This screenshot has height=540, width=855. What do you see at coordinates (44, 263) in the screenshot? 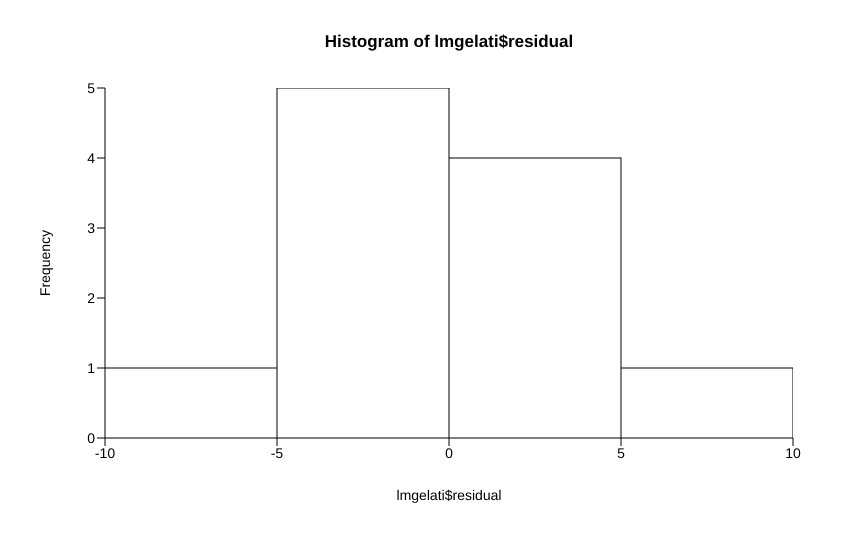
I see `y-axis-title: Frequency` at bounding box center [44, 263].